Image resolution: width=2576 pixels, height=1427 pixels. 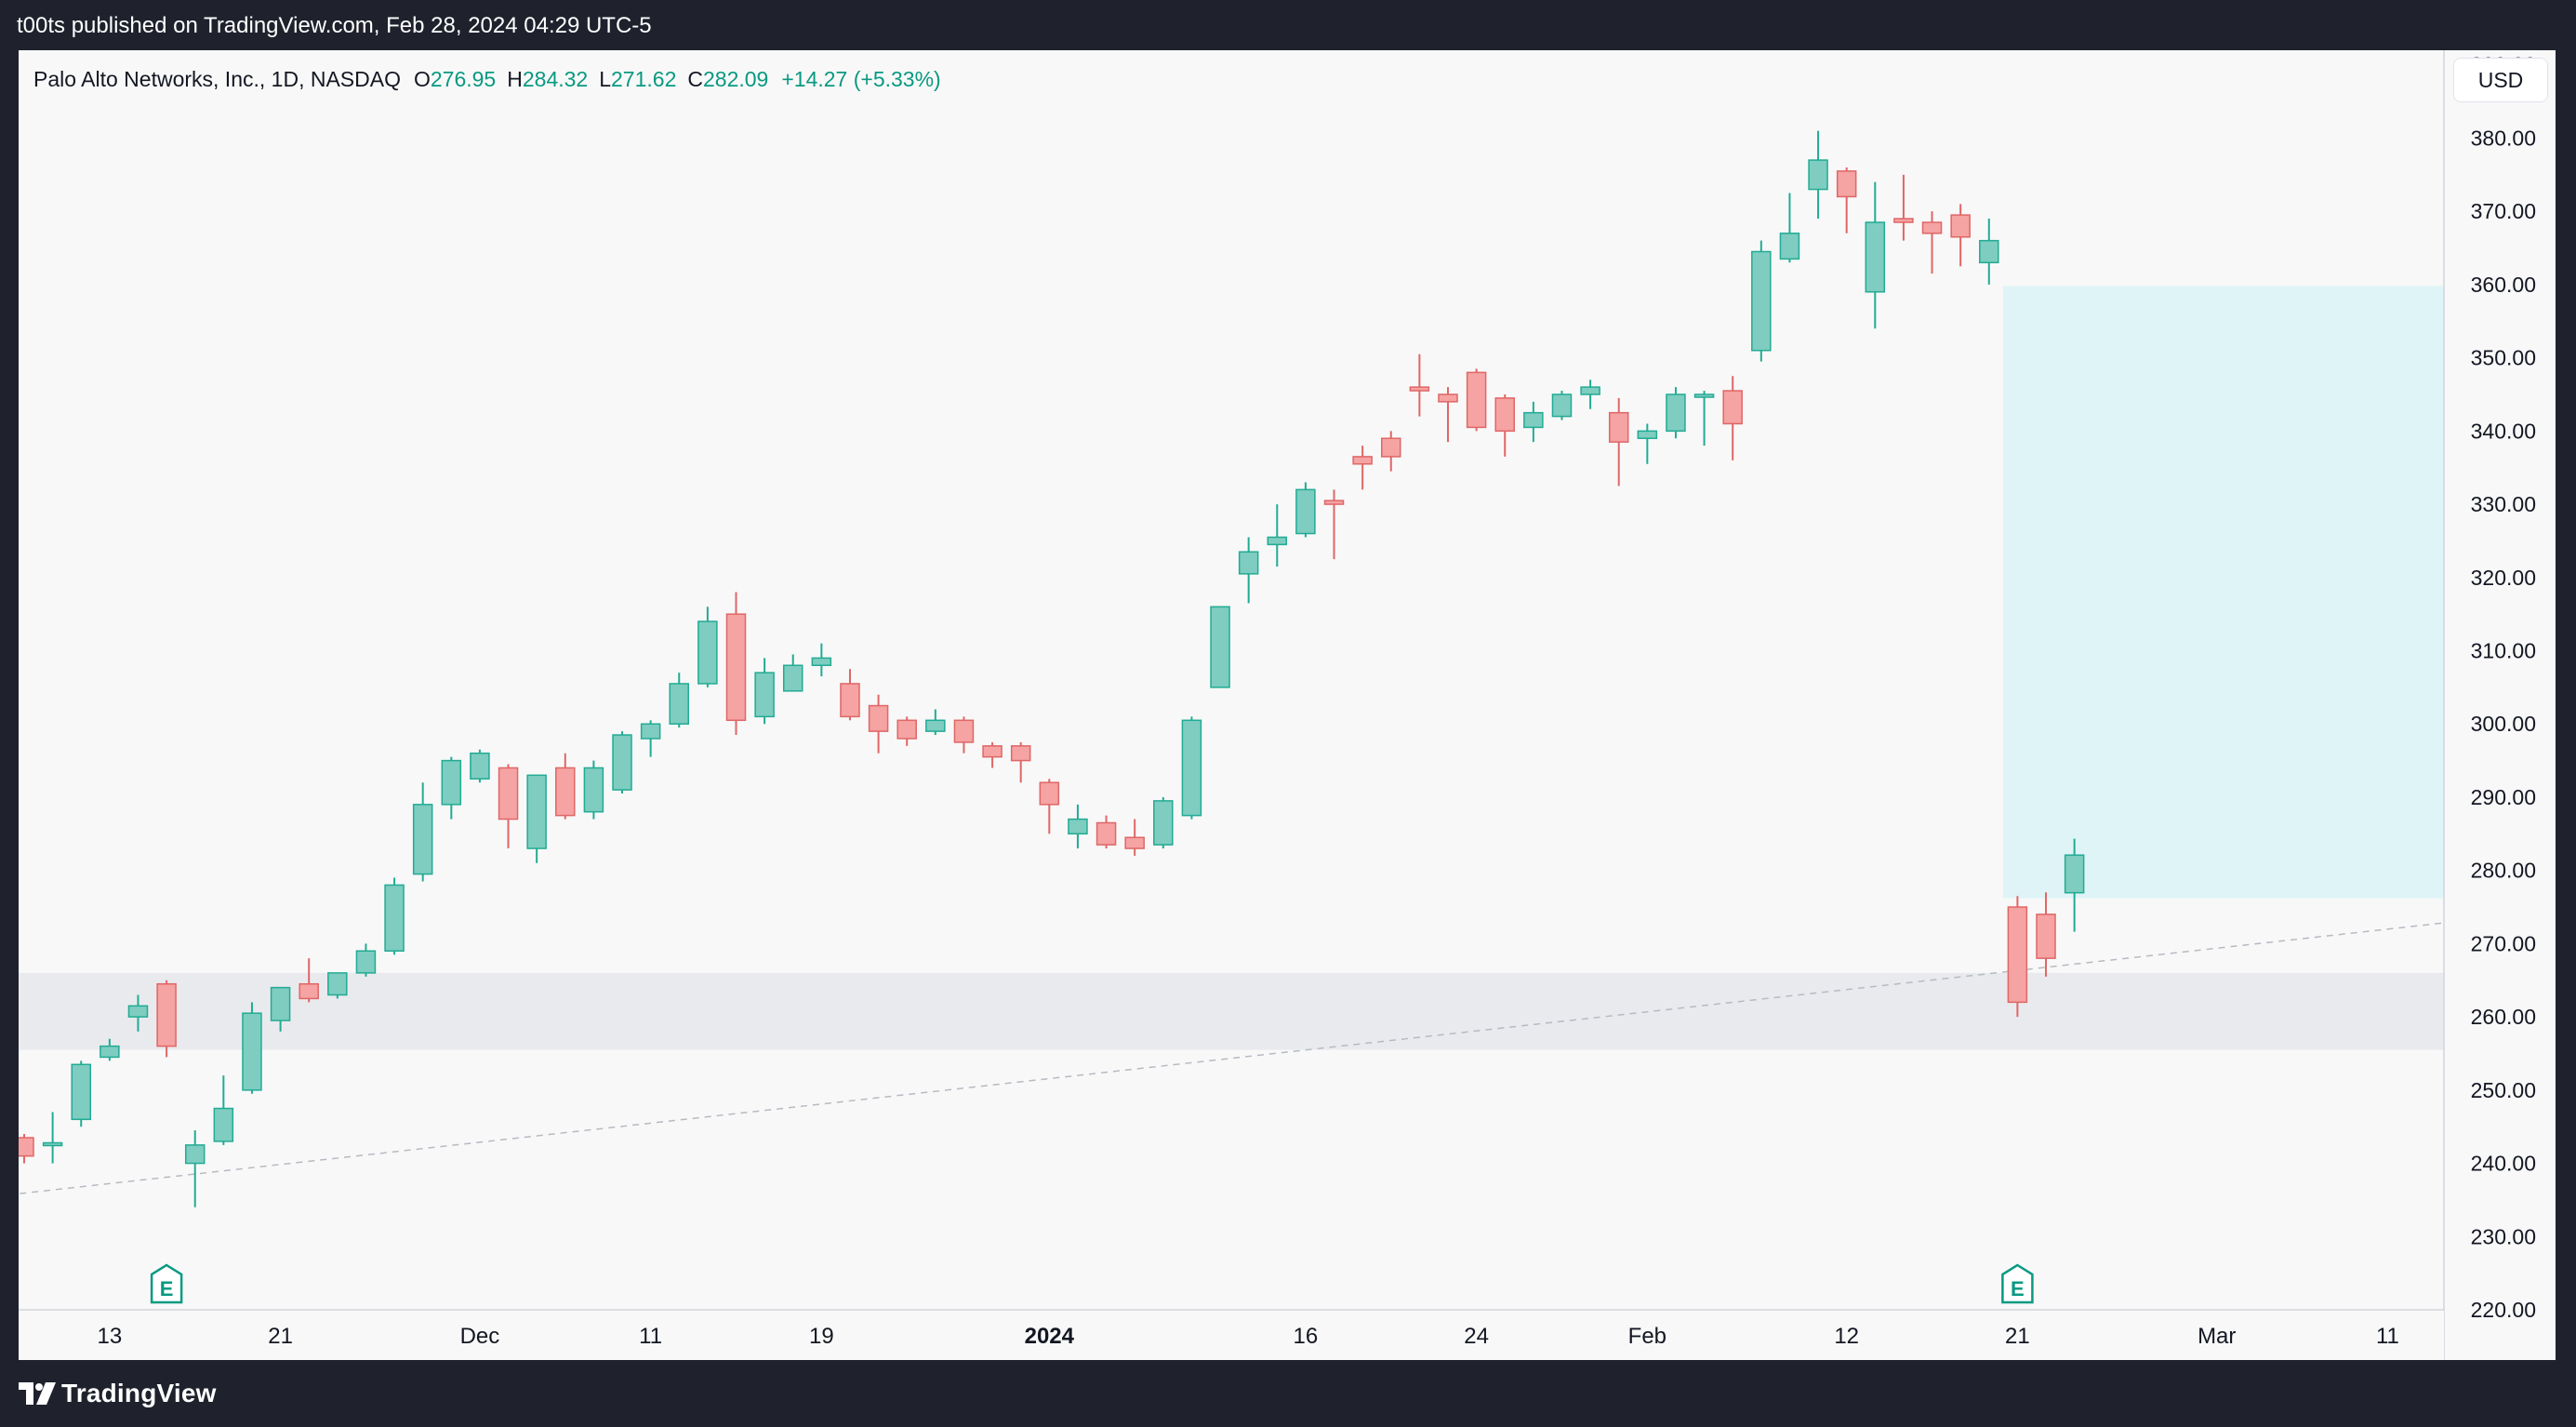 I want to click on earnings-marker-label: E, so click(x=2018, y=1288).